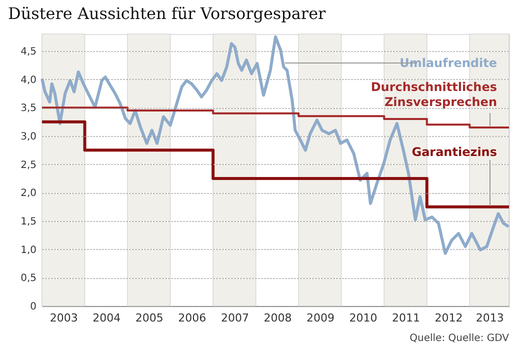 This screenshot has width=520, height=347. Describe the element at coordinates (28, 250) in the screenshot. I see `y-tick-label: 1,0` at that location.